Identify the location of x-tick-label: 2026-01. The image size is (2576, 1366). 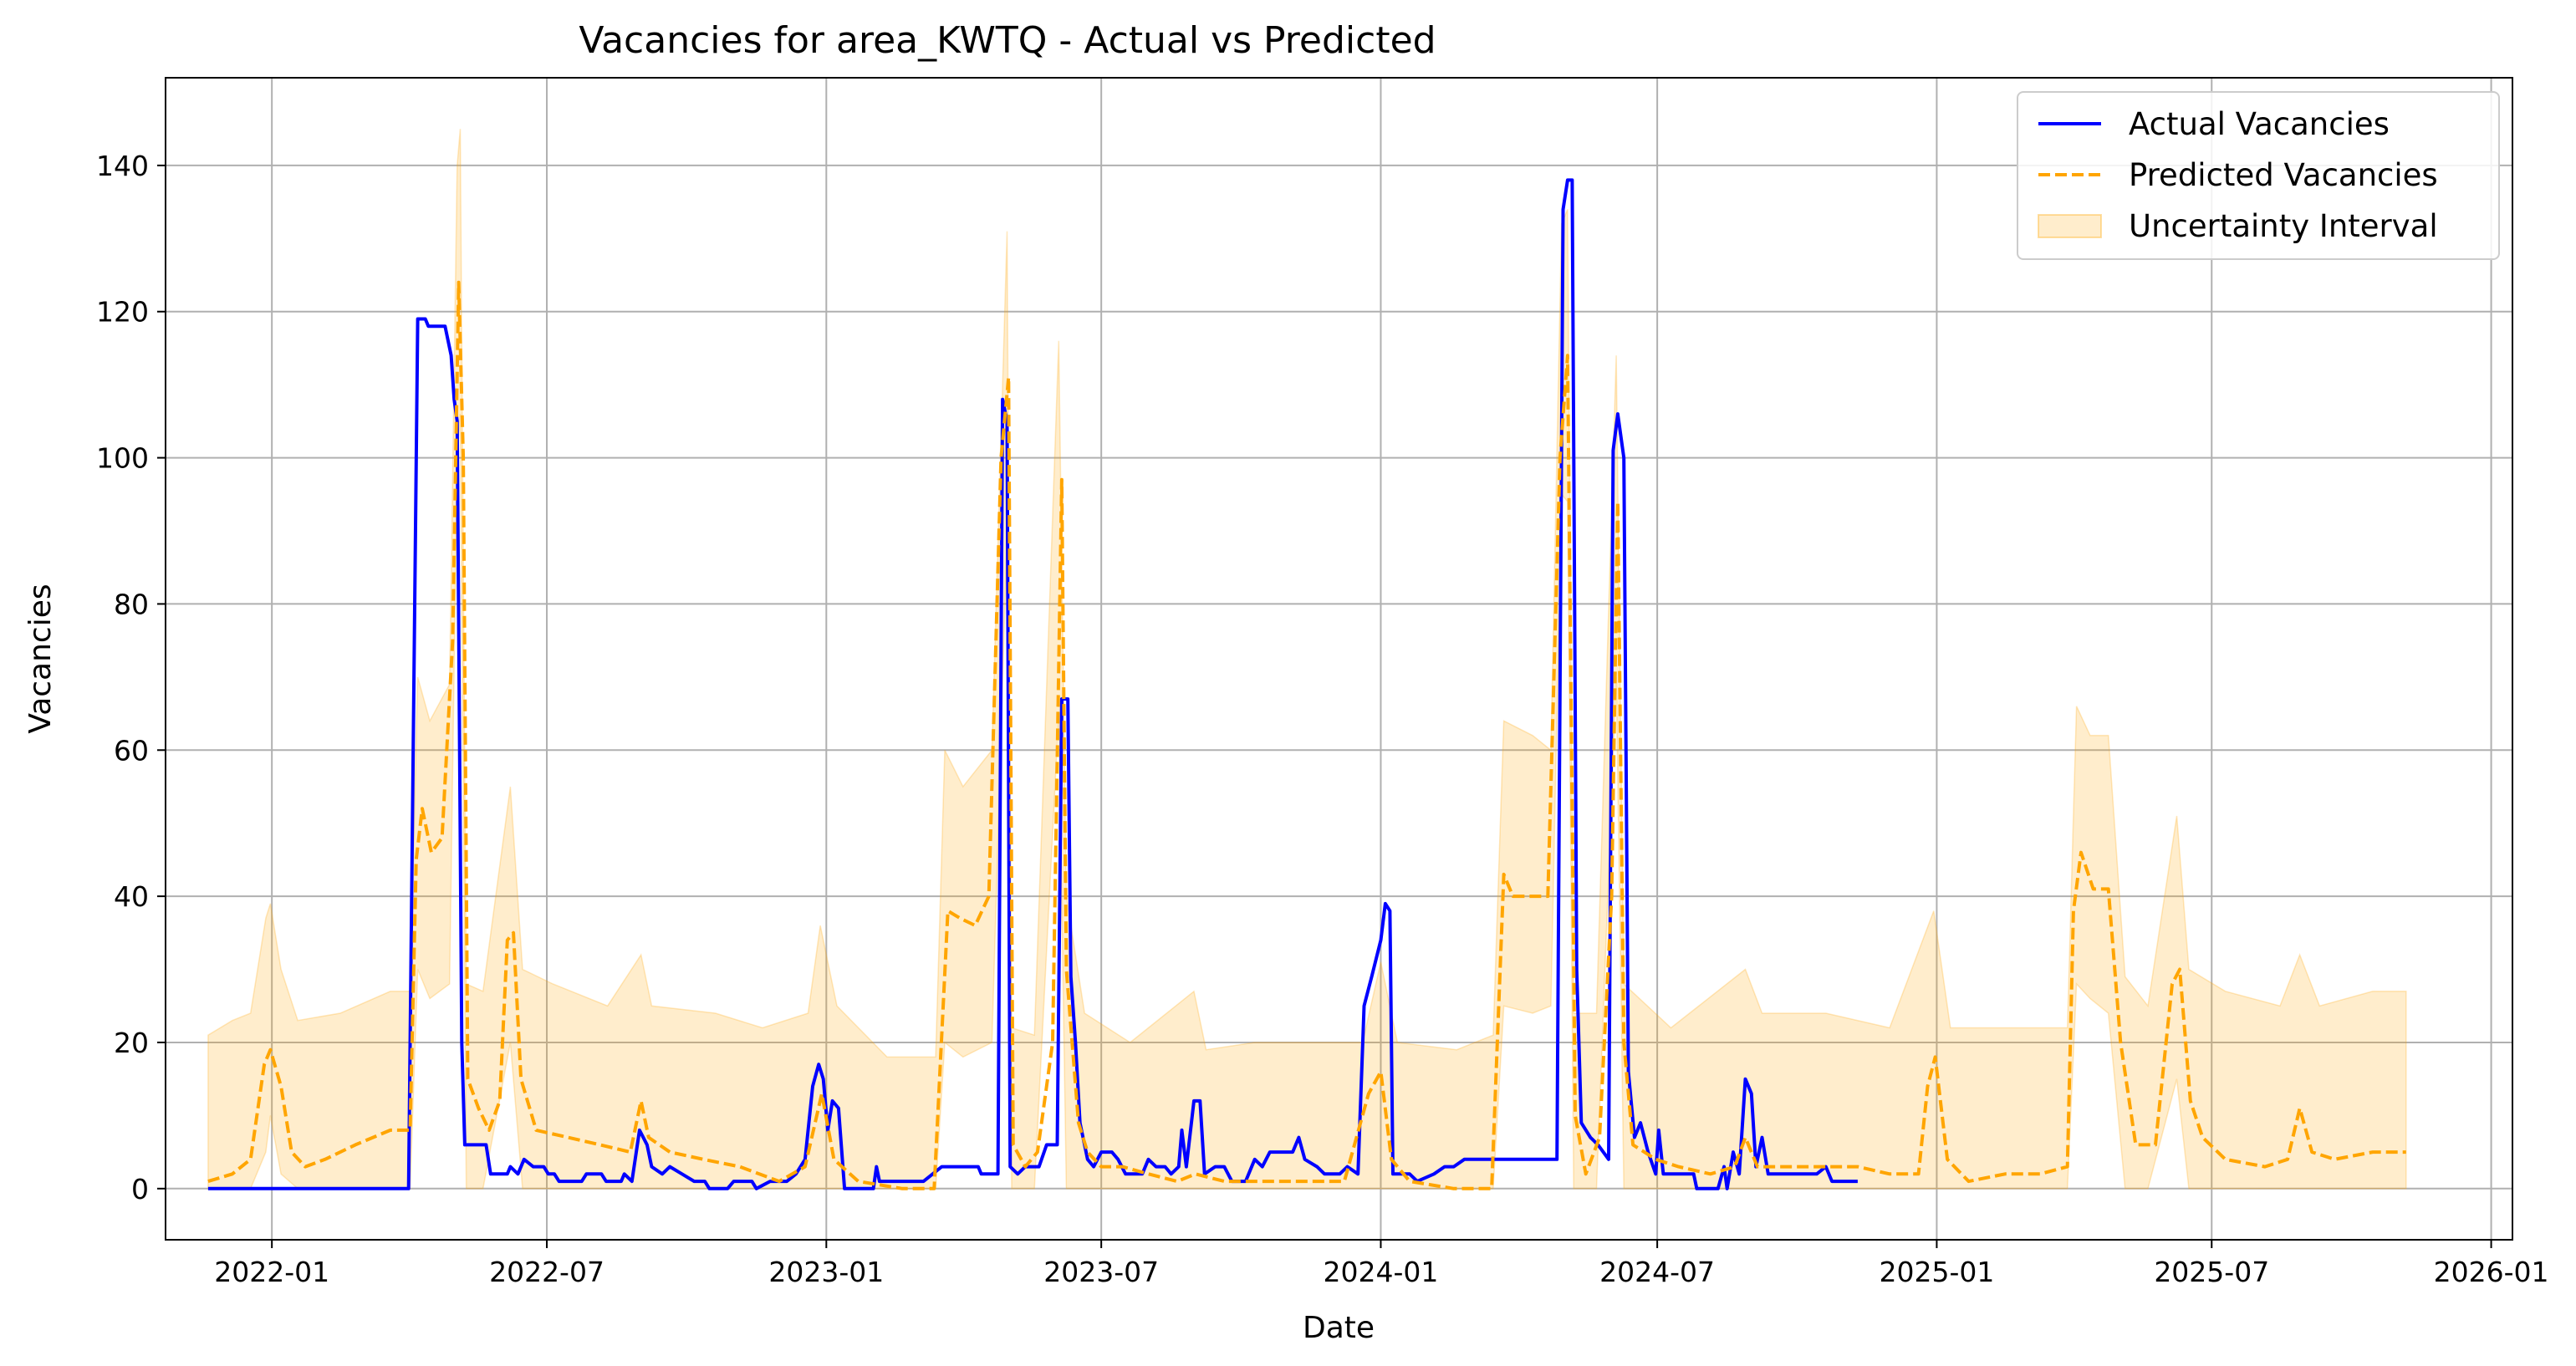
(2492, 1272).